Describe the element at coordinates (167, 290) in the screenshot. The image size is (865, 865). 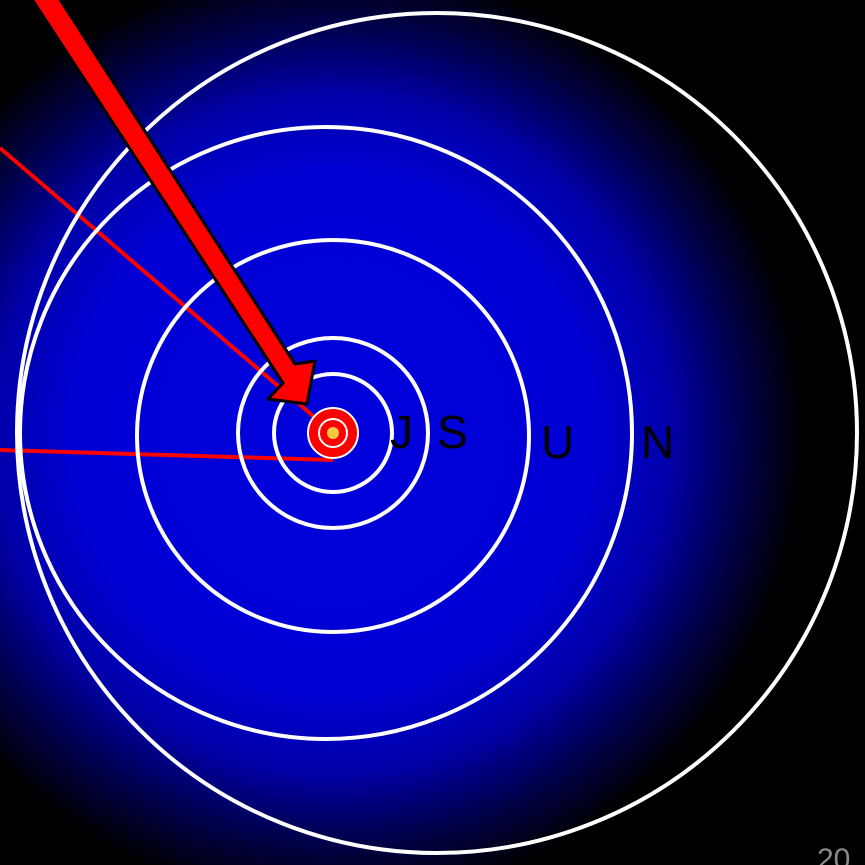
I see `sightline-upper` at that location.